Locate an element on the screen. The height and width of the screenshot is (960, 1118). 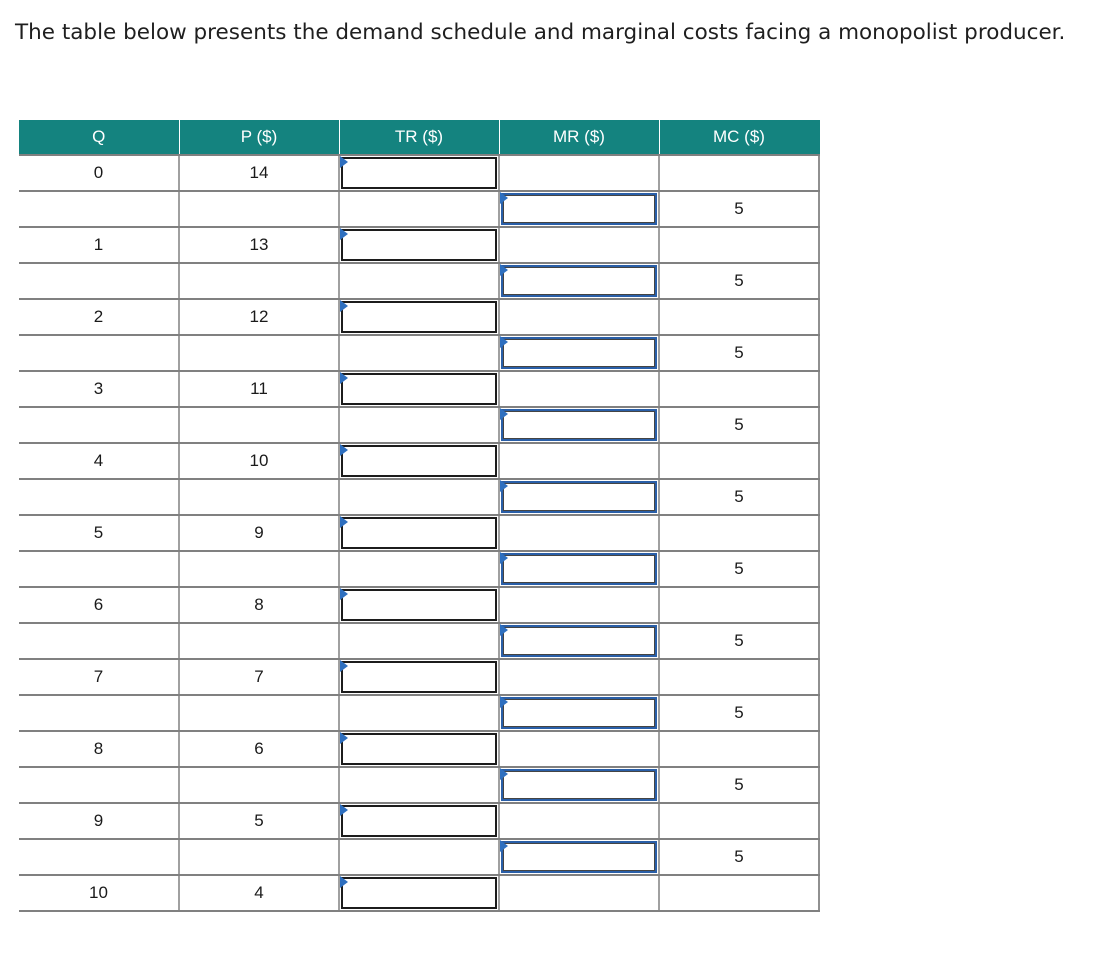
cell-price: 10 is located at coordinates (259, 461).